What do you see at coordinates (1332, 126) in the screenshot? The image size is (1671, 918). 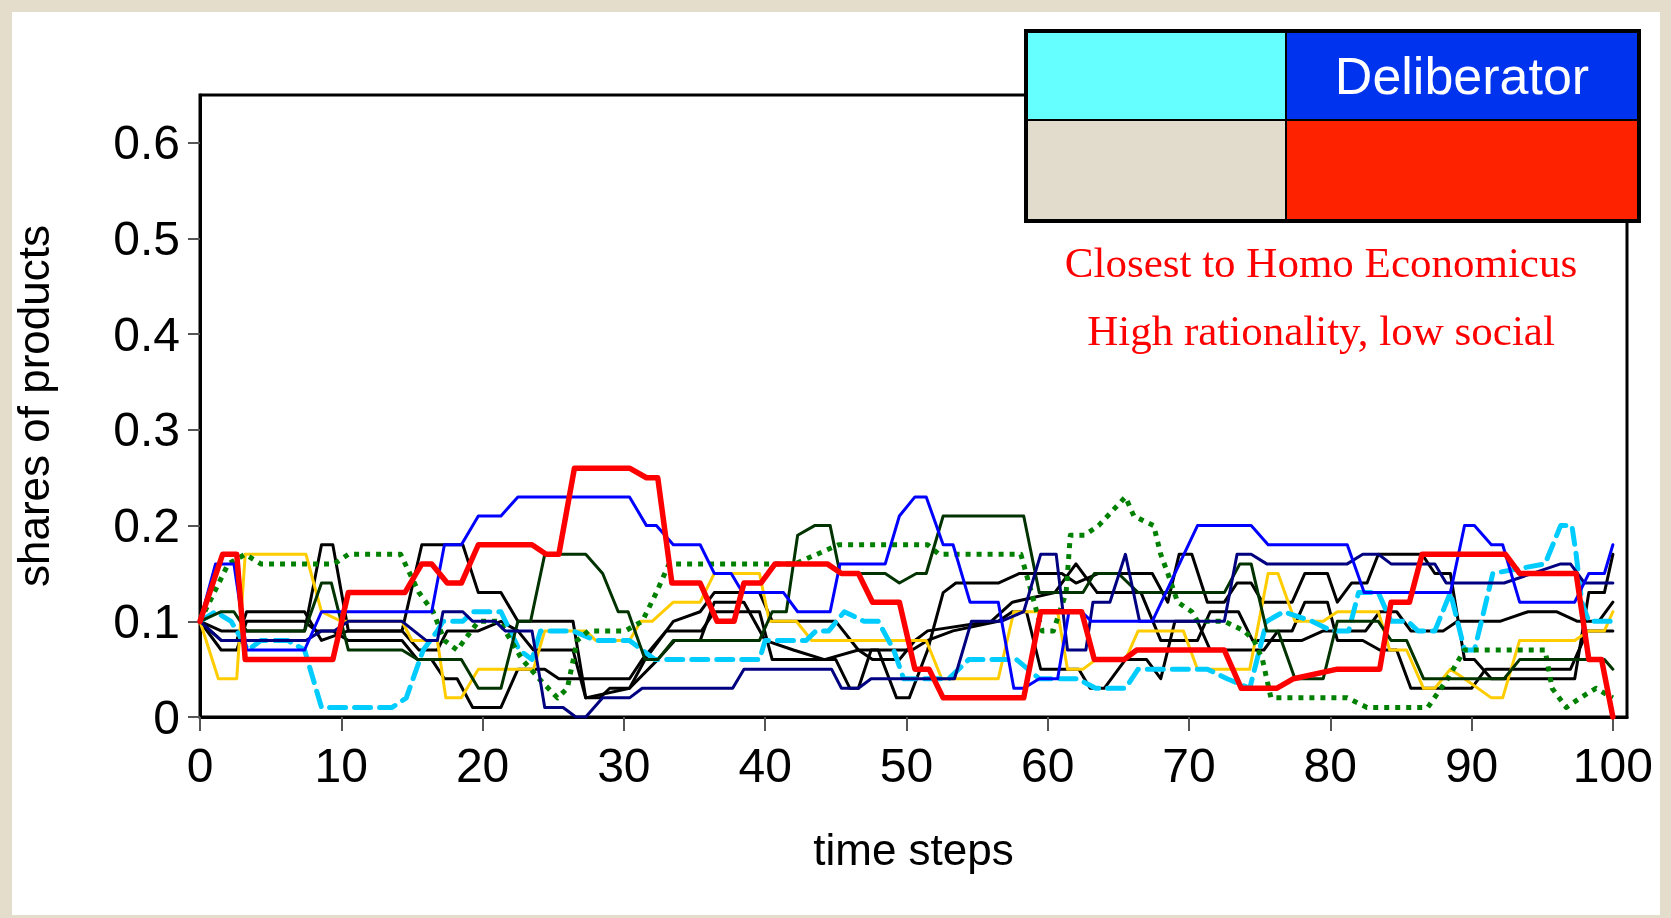 I see `quadrant-grid: Deliberator` at bounding box center [1332, 126].